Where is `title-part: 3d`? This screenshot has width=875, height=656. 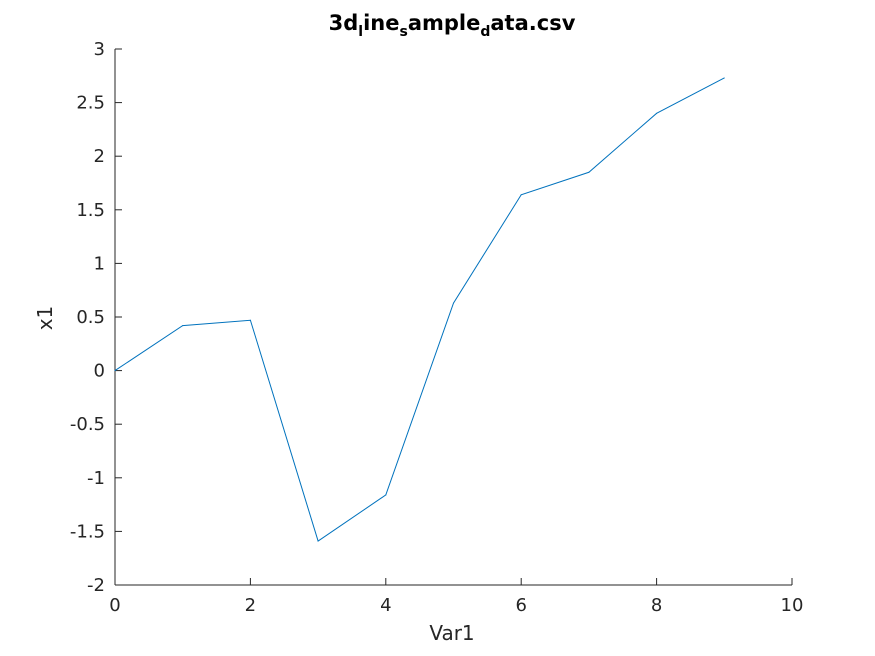 title-part: 3d is located at coordinates (344, 23).